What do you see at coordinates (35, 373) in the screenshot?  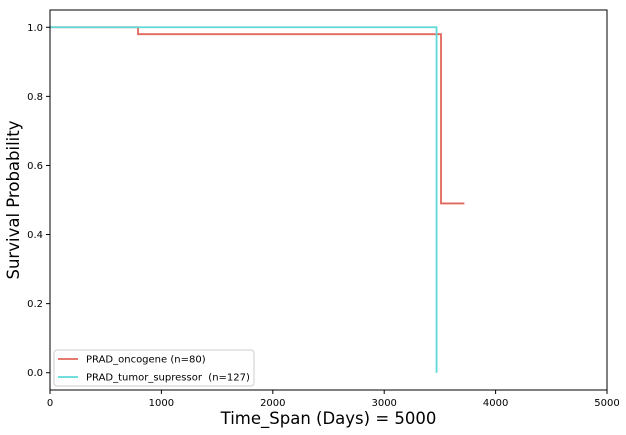 I see `y-tick-label: 0.0` at bounding box center [35, 373].